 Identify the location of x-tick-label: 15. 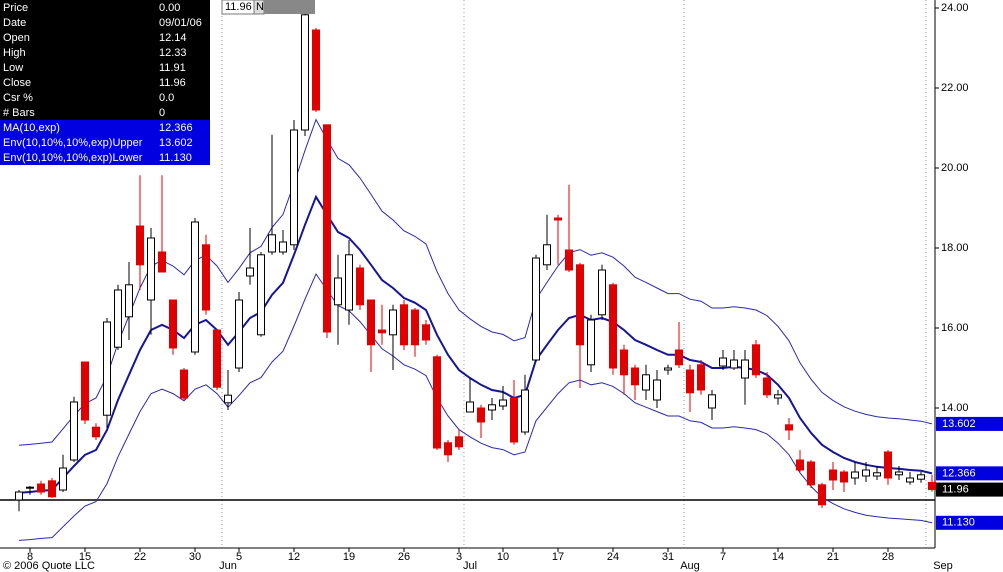
(85, 557).